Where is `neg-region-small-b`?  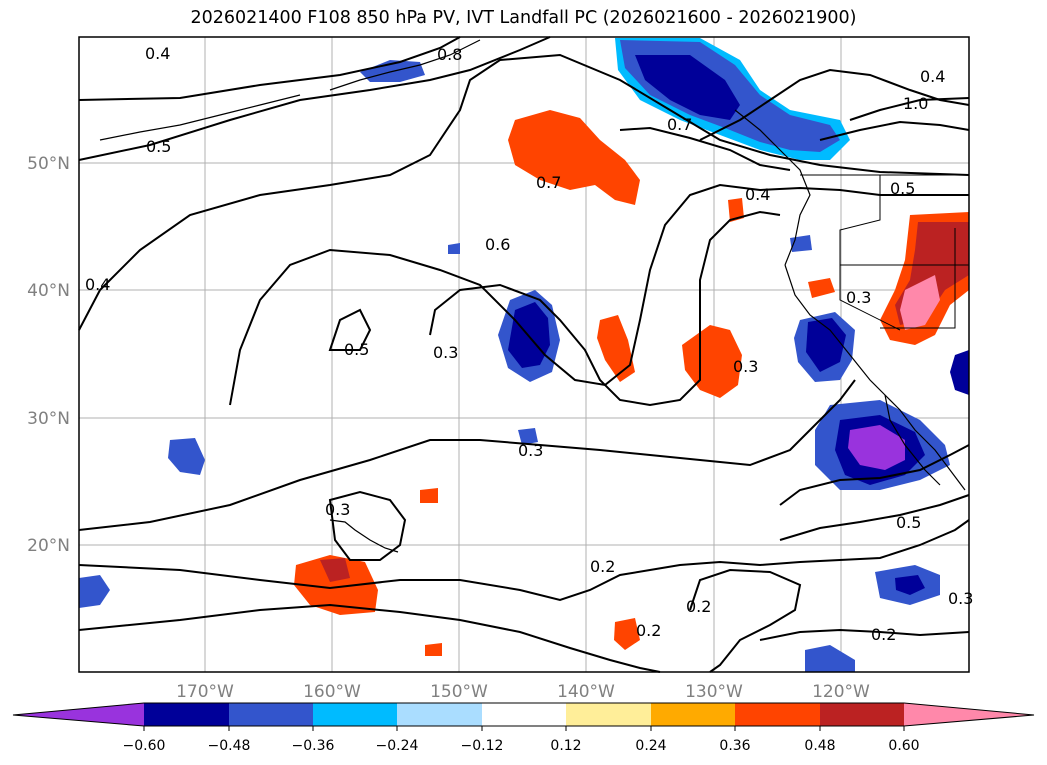
neg-region-small-b is located at coordinates (454, 248).